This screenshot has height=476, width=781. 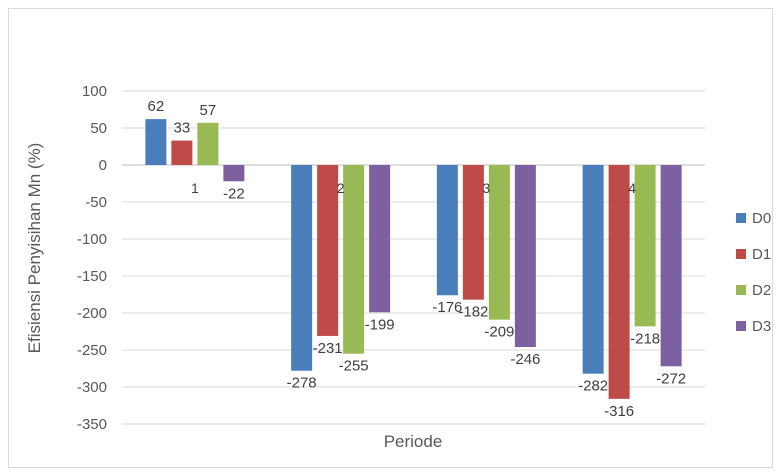 What do you see at coordinates (741, 254) in the screenshot?
I see `legend-swatch-d1` at bounding box center [741, 254].